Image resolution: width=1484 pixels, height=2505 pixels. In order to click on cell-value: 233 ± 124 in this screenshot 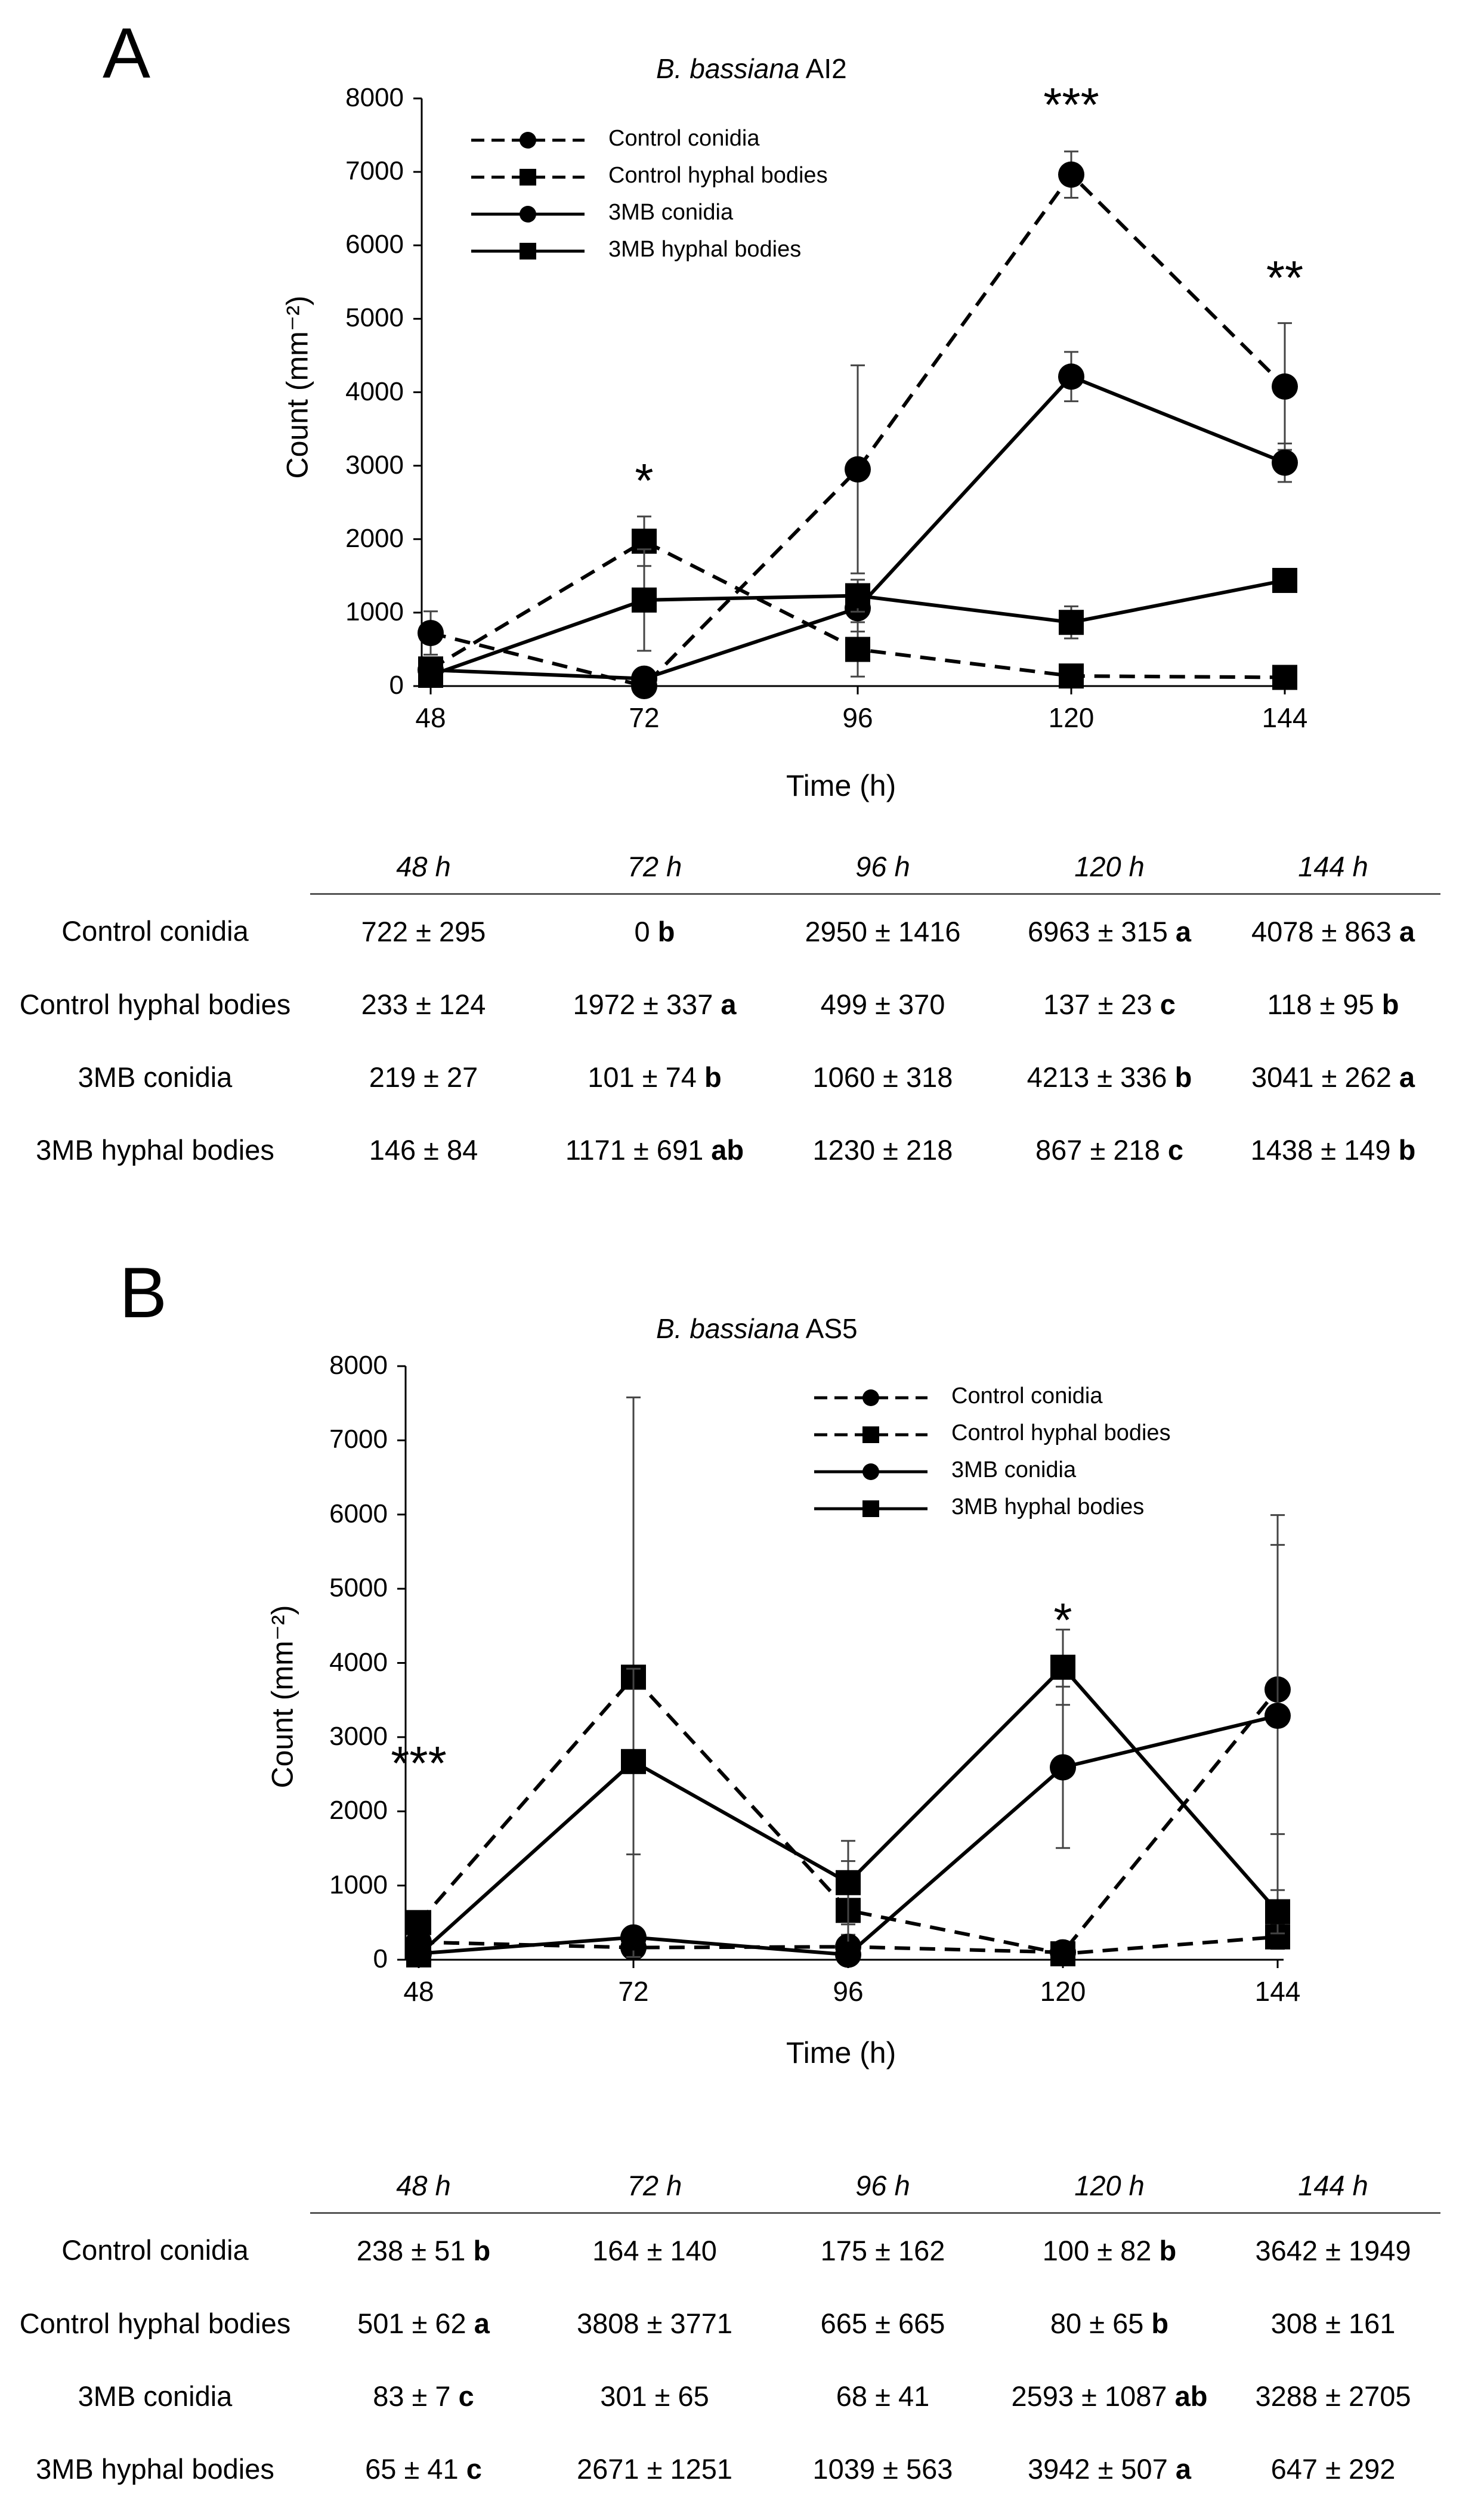, I will do `click(424, 1004)`.